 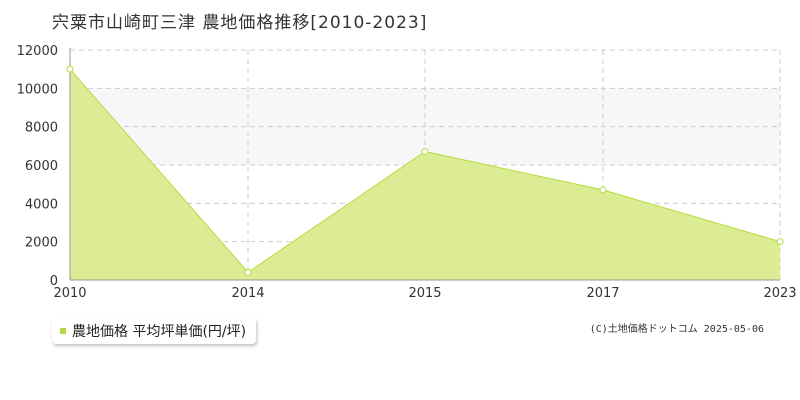 What do you see at coordinates (779, 293) in the screenshot?
I see `x-tick-label: 2023` at bounding box center [779, 293].